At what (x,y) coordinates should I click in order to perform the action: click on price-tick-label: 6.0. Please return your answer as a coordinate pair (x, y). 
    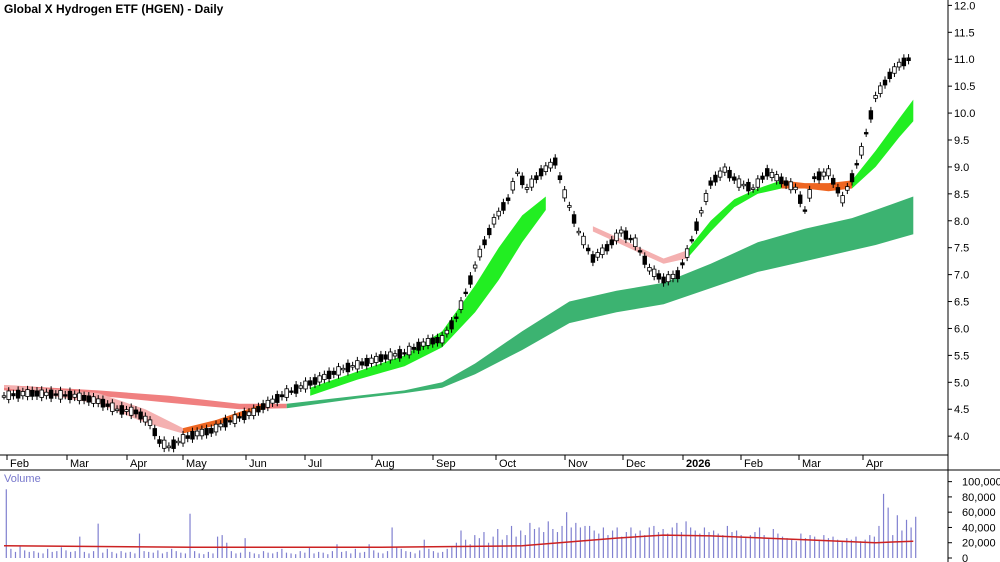
    Looking at the image, I should click on (961, 329).